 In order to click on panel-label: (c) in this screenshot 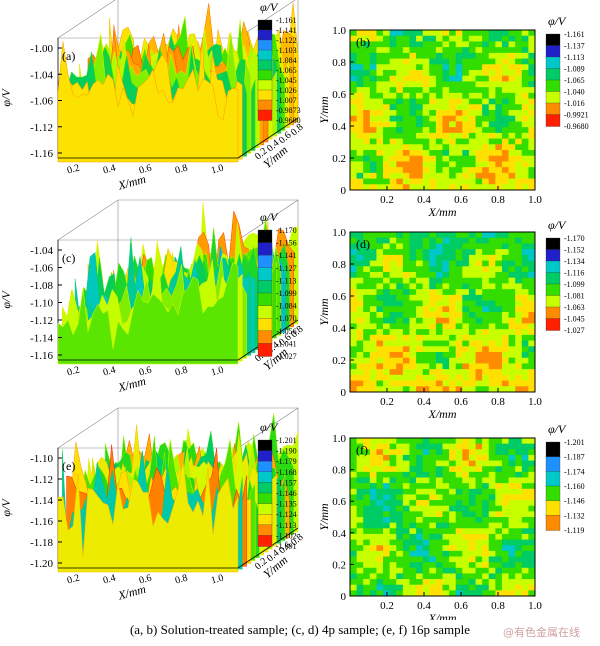, I will do `click(68, 258)`.